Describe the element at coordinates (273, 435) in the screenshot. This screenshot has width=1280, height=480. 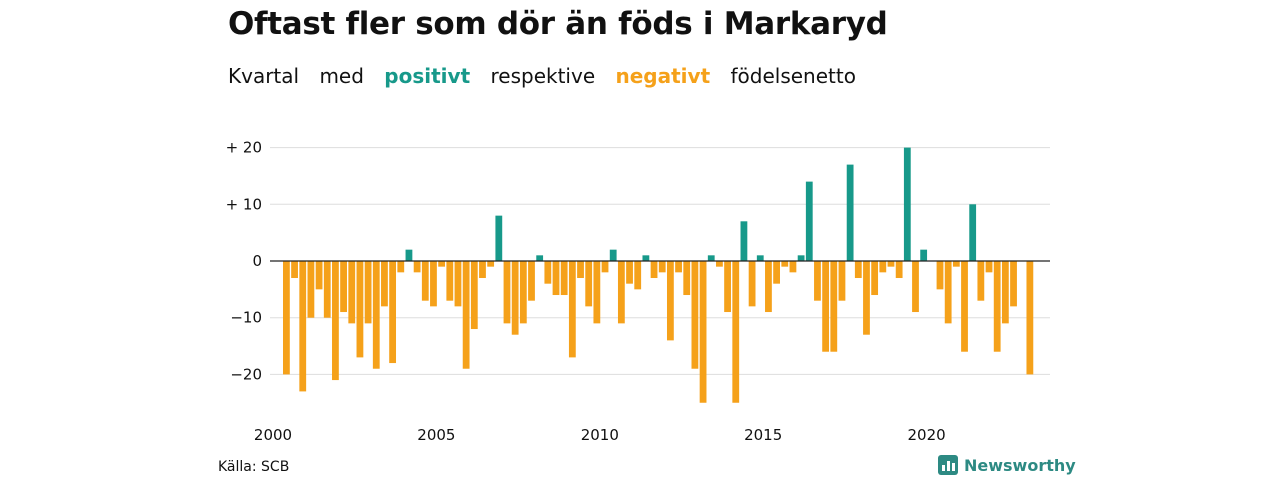
I see `x-tick-label-0: 2000` at that location.